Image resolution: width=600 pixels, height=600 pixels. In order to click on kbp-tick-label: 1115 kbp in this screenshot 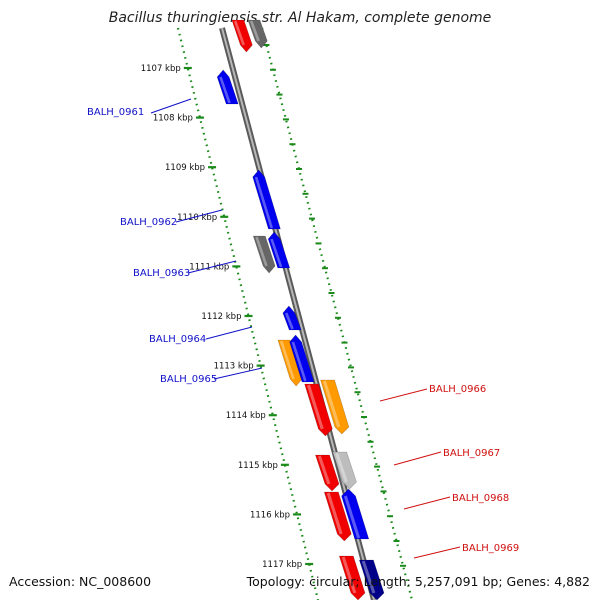, I will do `click(258, 466)`.